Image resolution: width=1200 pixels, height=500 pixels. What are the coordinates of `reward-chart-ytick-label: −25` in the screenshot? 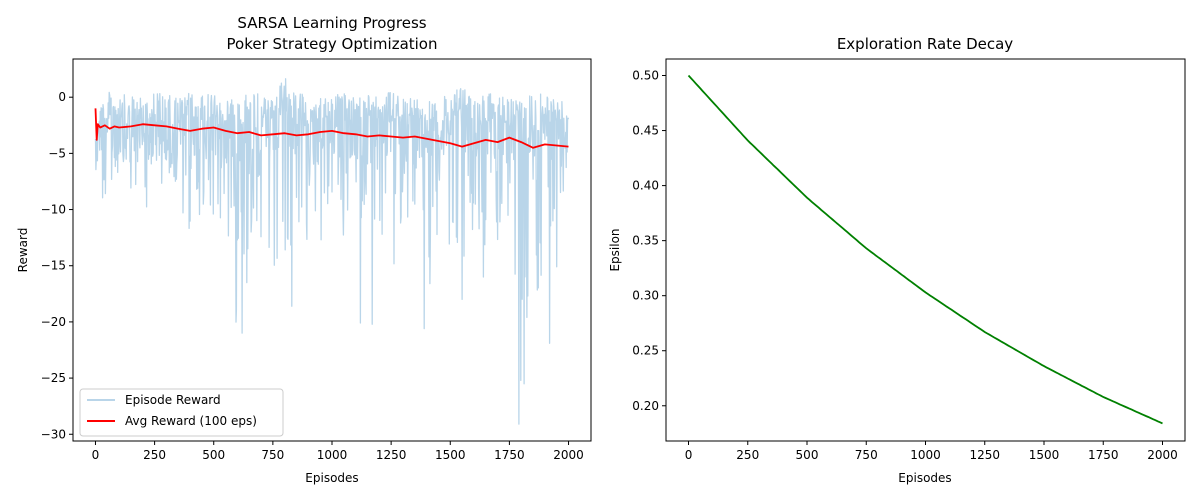 It's located at (53, 378).